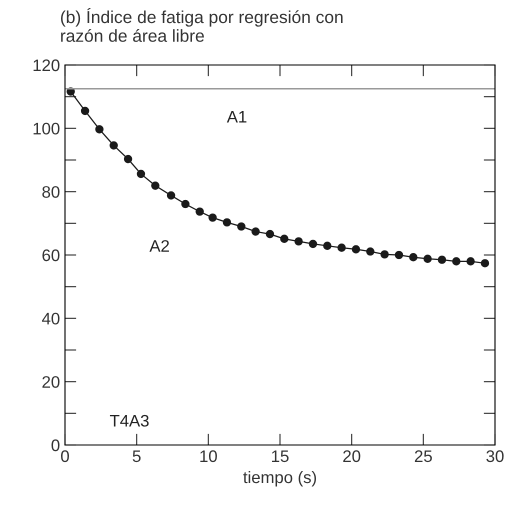 This screenshot has width=506, height=518. I want to click on x-axis-title: tiempo (s), so click(279, 478).